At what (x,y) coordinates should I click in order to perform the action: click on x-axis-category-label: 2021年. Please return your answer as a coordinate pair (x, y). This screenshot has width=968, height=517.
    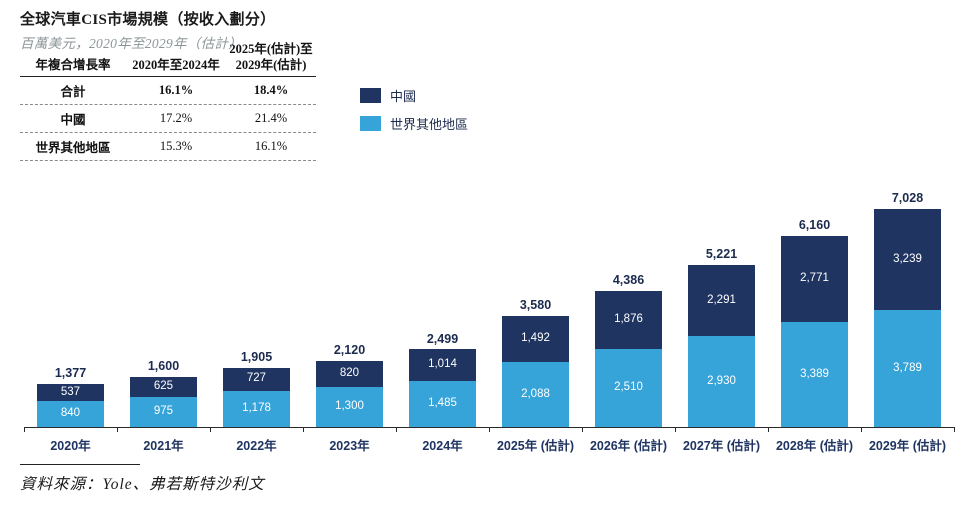
    Looking at the image, I should click on (163, 446).